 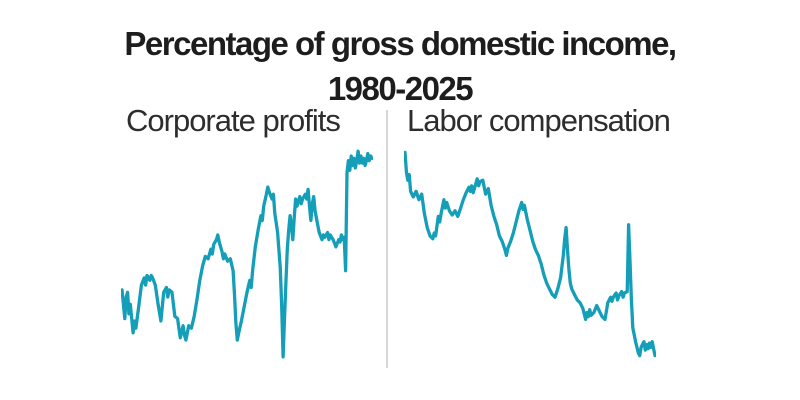 What do you see at coordinates (400, 88) in the screenshot?
I see `chart-title-line-2: 1980-2025` at bounding box center [400, 88].